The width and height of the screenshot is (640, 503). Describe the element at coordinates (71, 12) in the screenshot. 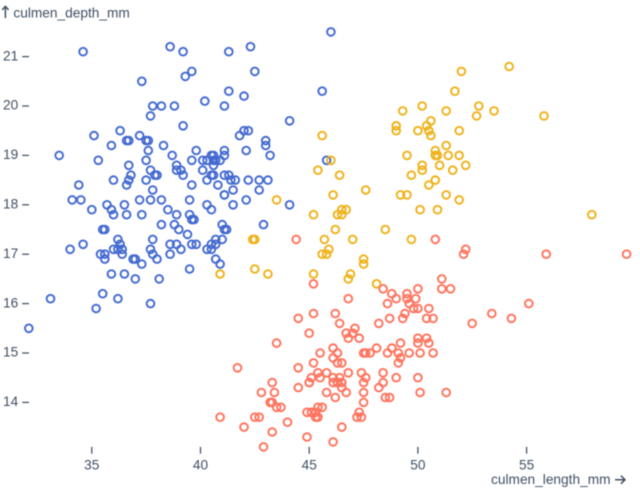

I see `svg-text: culmen_depth_mm` at that location.